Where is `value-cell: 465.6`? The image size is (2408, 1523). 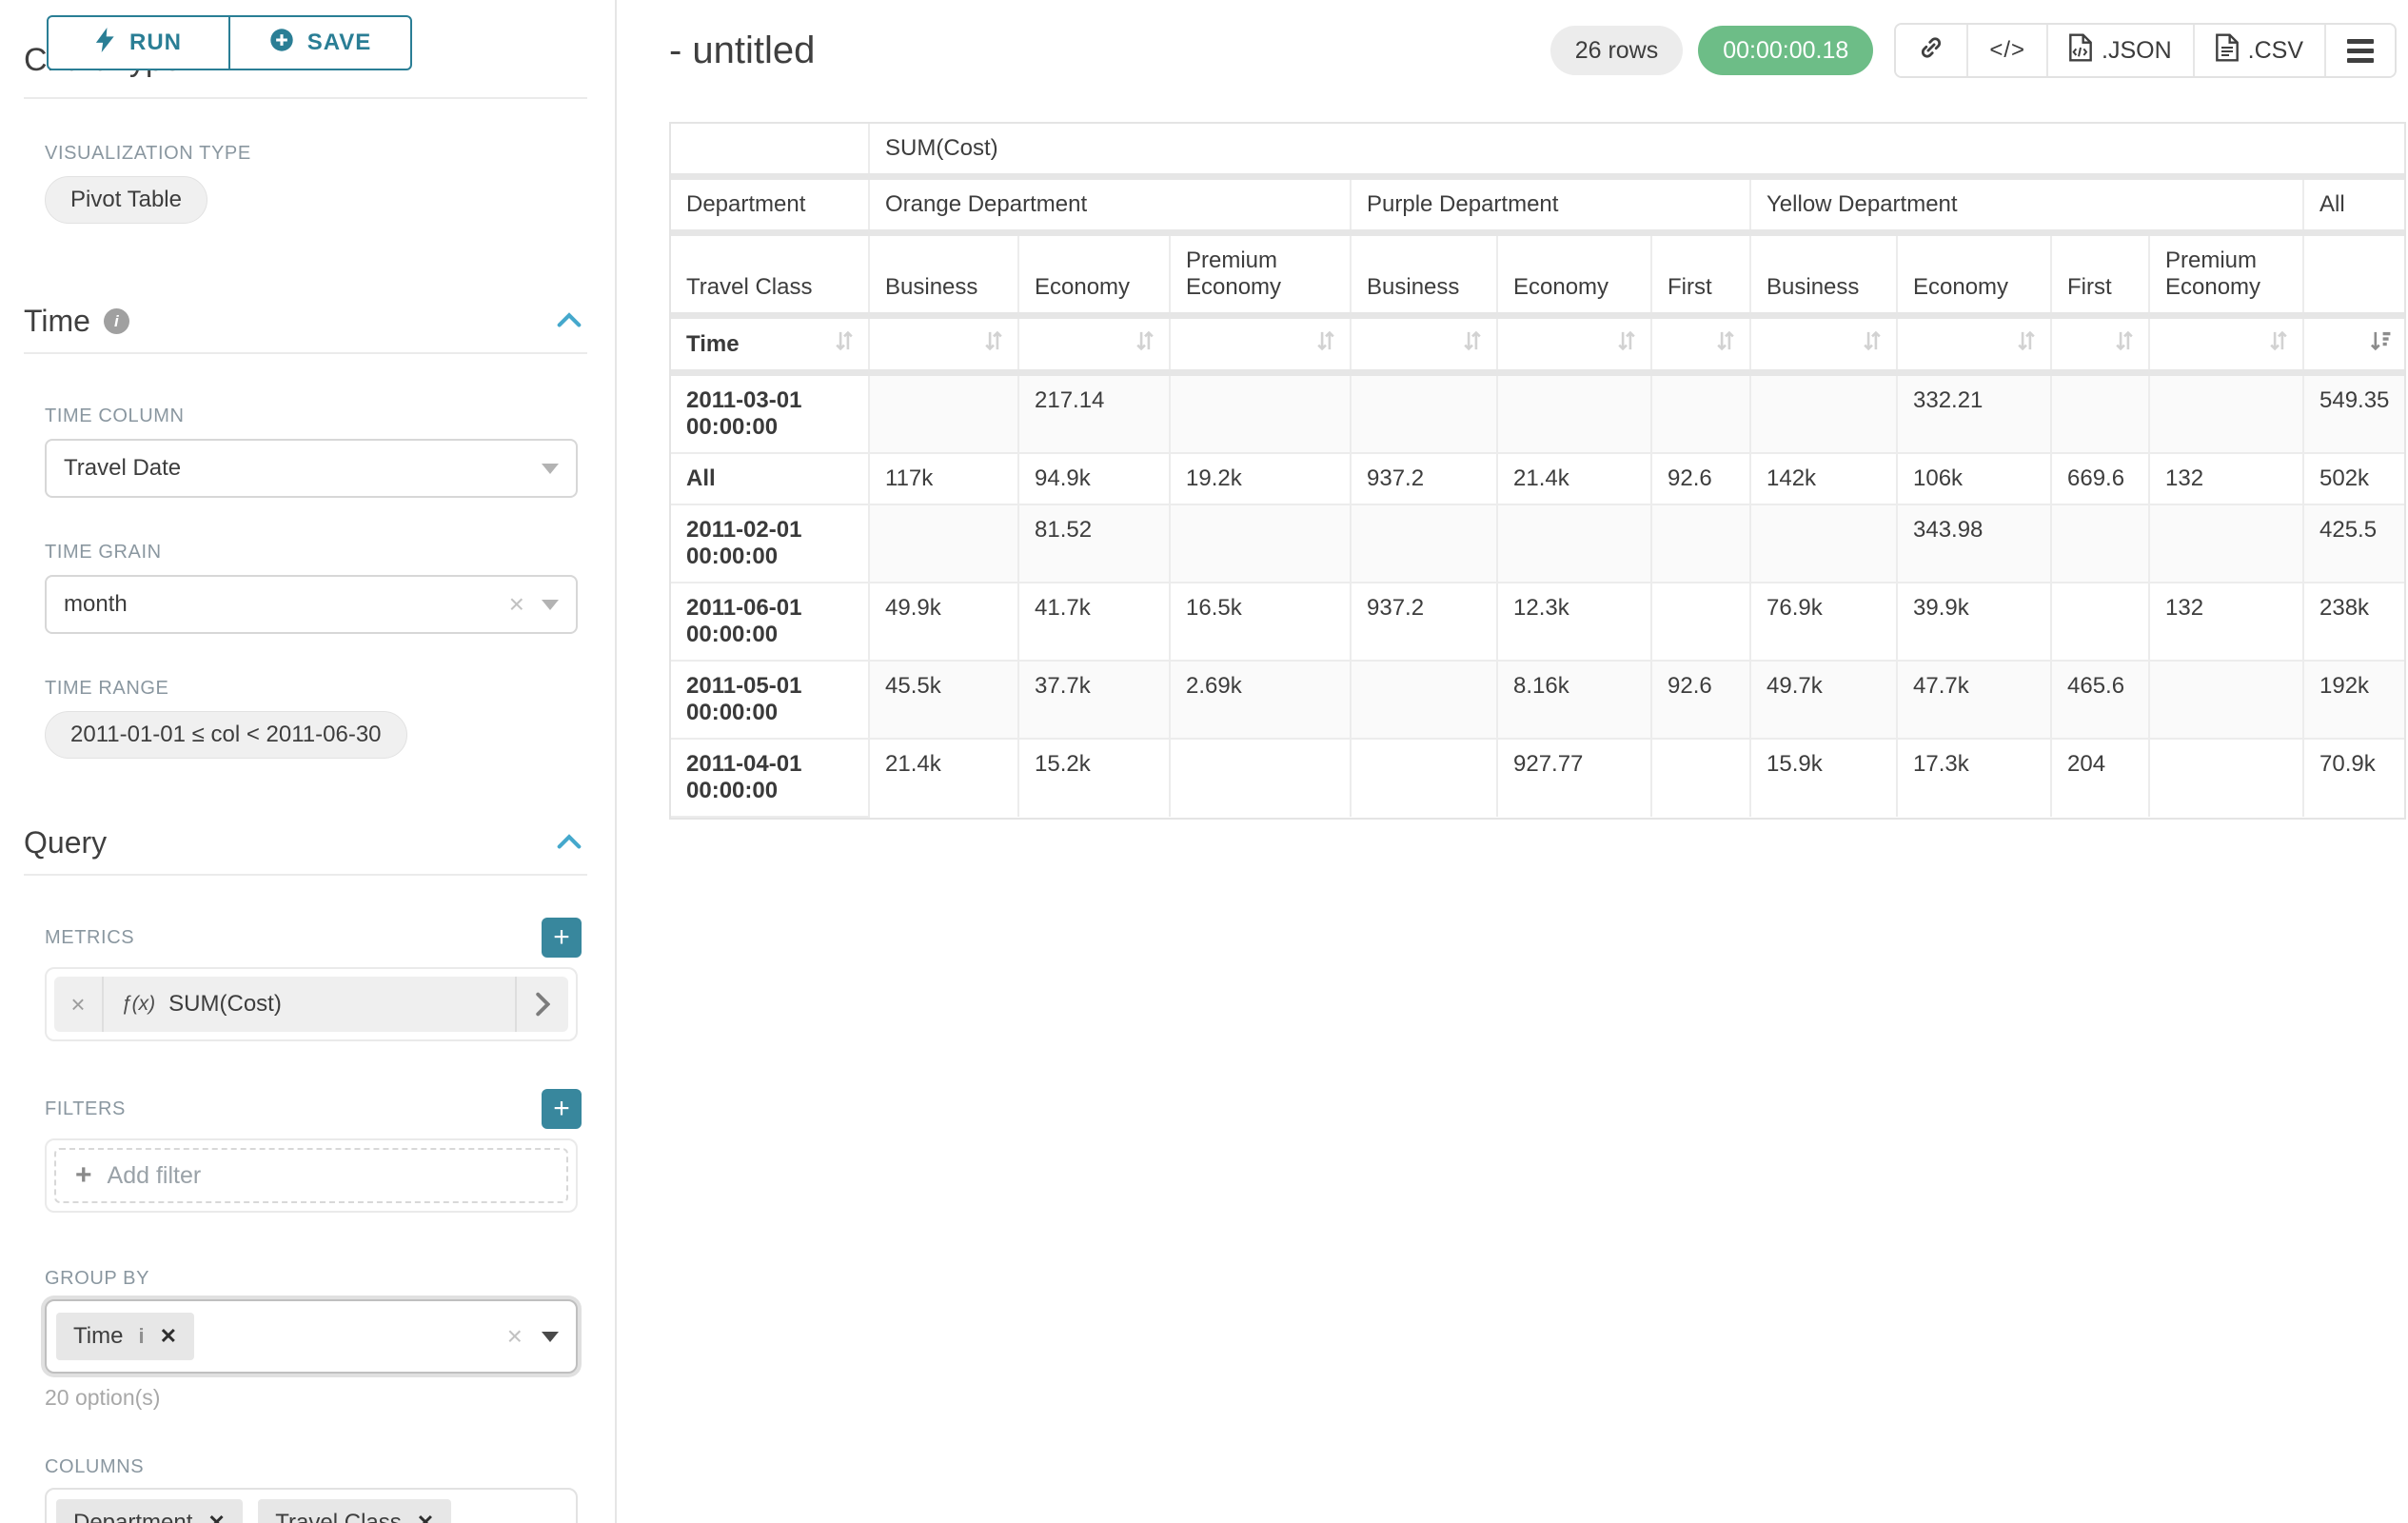 value-cell: 465.6 is located at coordinates (2100, 701).